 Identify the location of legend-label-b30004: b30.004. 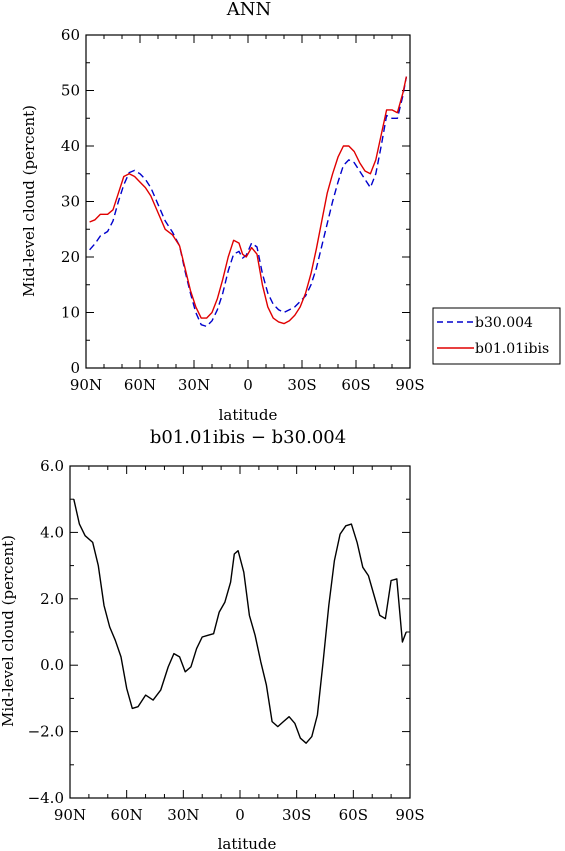
(504, 323).